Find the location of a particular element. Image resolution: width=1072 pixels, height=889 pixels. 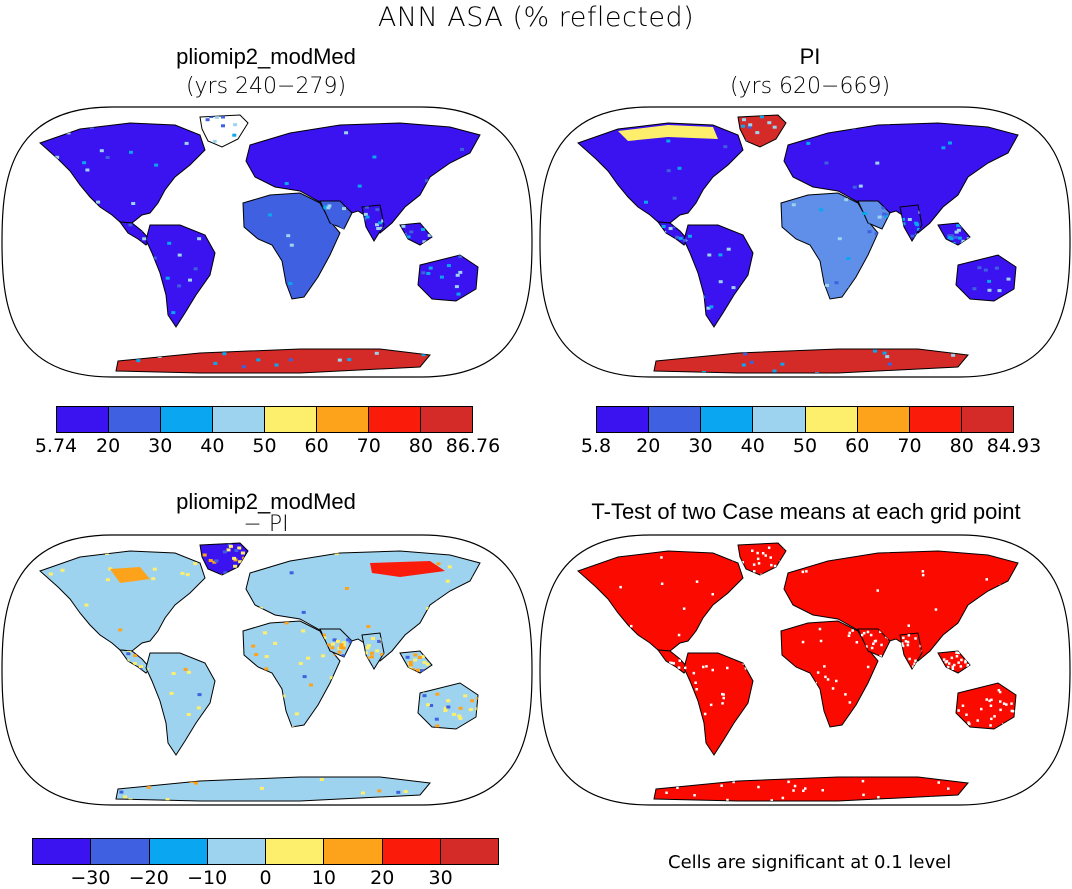

landmass-eurasia is located at coordinates (363, 606).